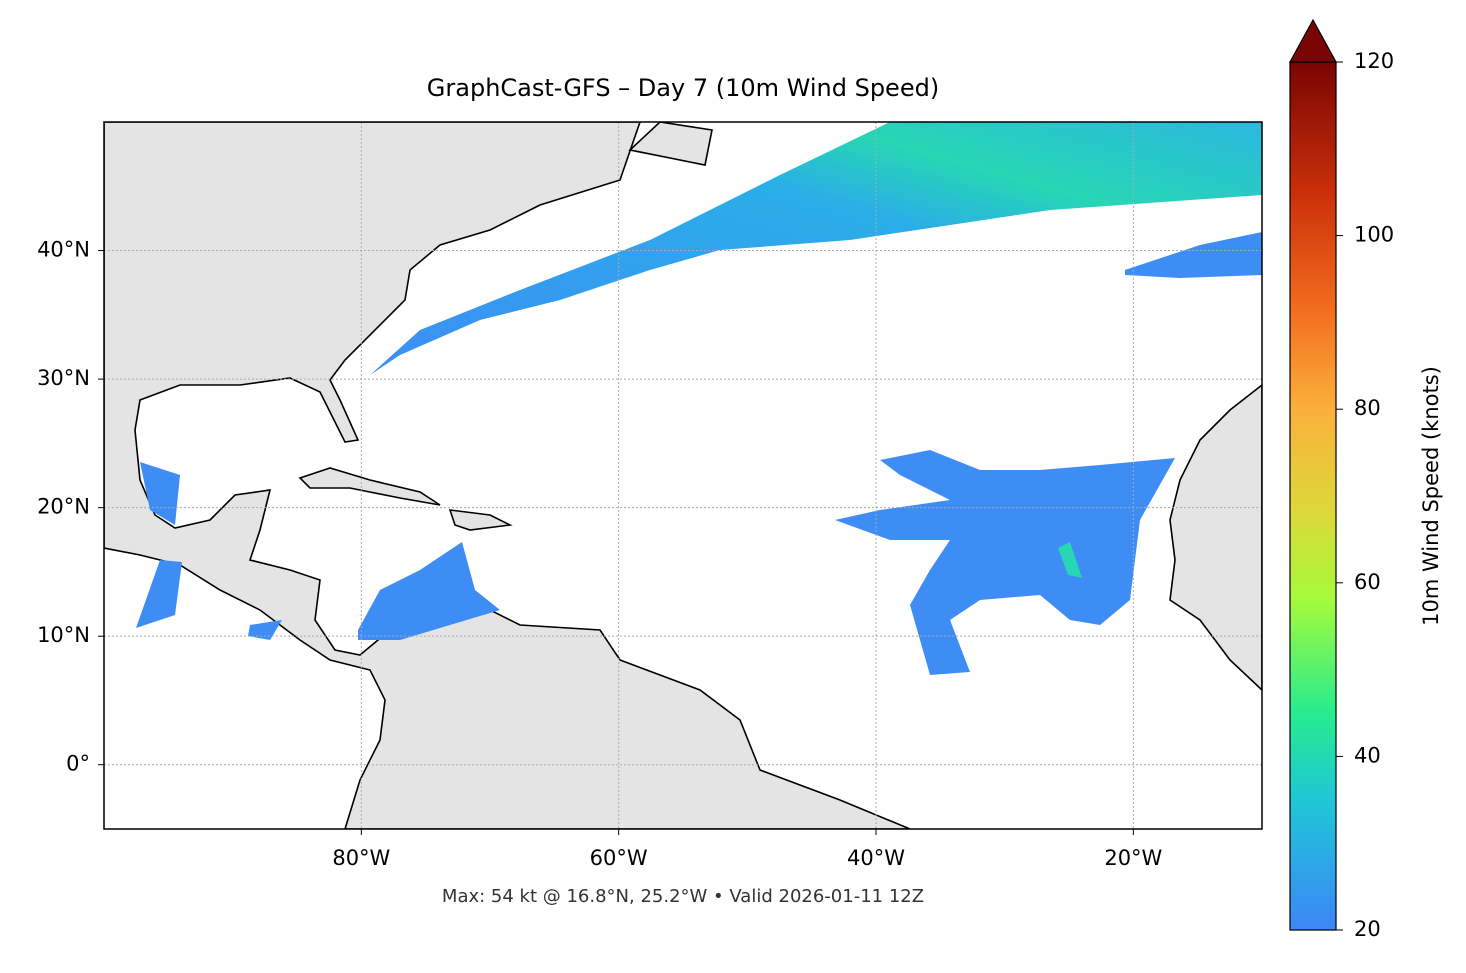 The width and height of the screenshot is (1466, 973). Describe the element at coordinates (1215, 537) in the screenshot. I see `land-africa` at that location.